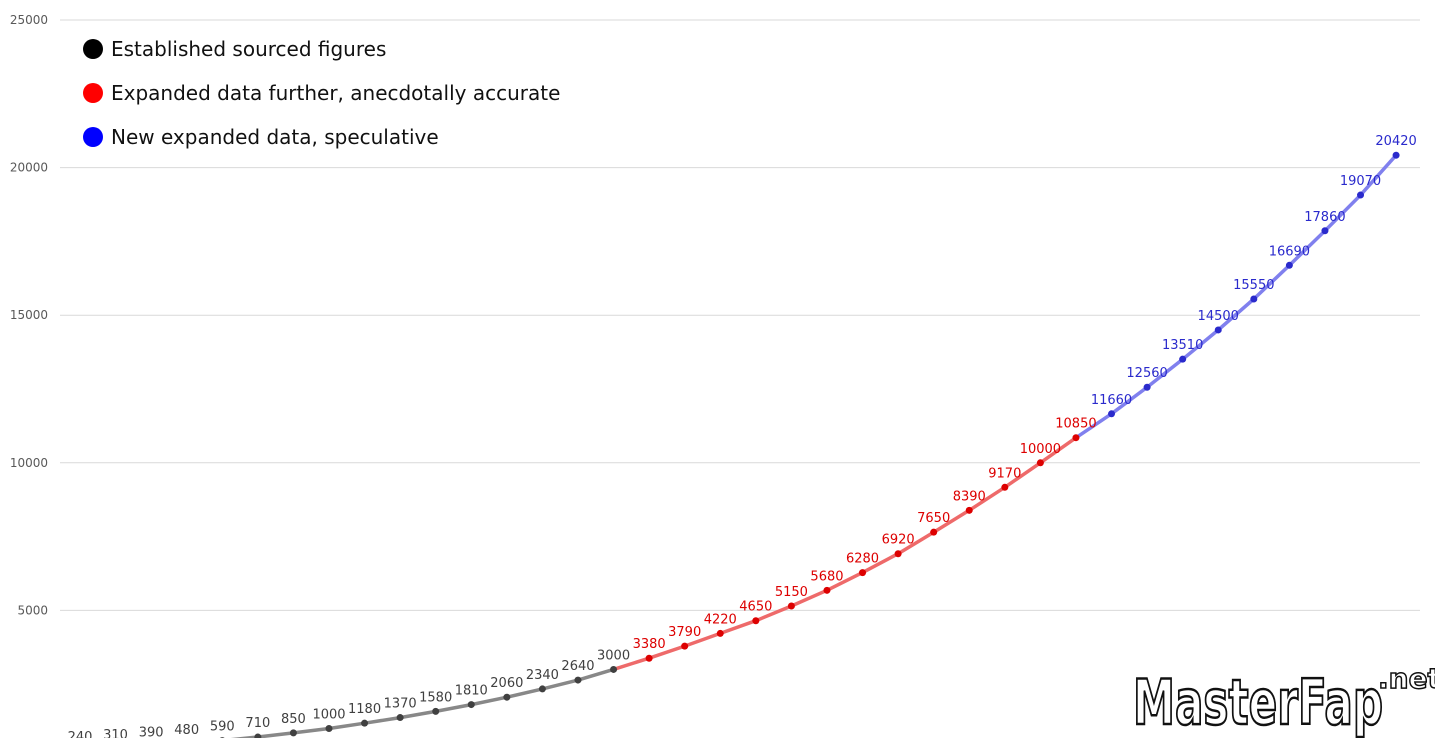  I want to click on data-label: 17860, so click(1324, 217).